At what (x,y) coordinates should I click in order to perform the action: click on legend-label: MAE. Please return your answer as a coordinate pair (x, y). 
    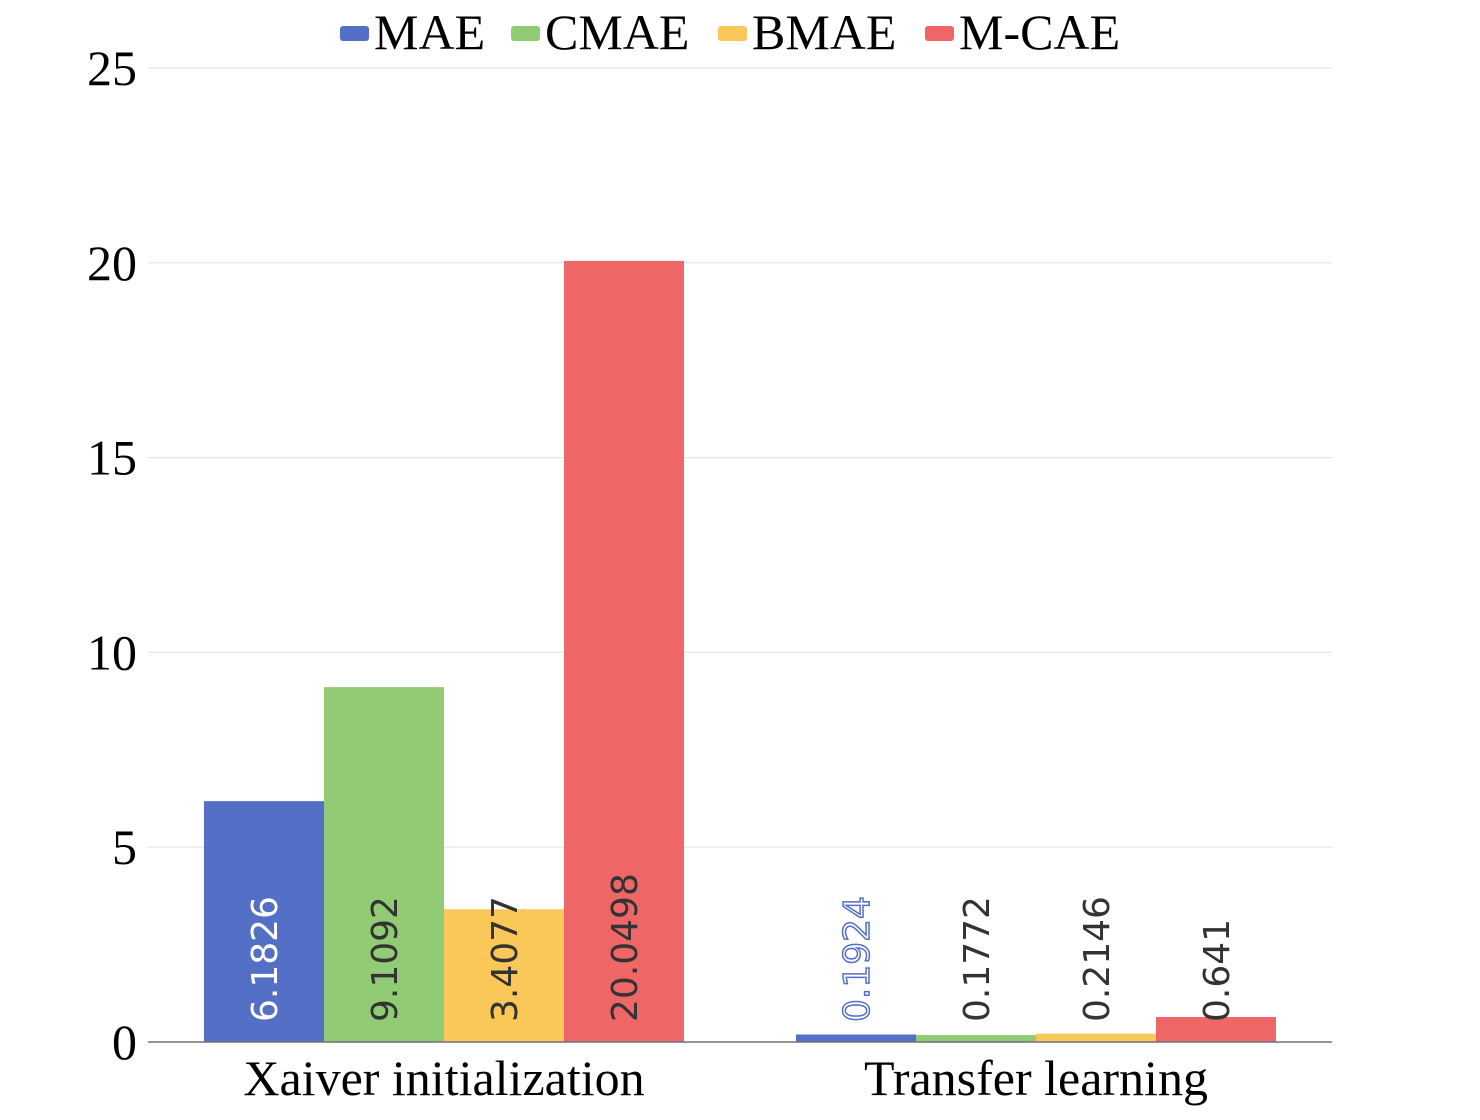
    Looking at the image, I should click on (429, 32).